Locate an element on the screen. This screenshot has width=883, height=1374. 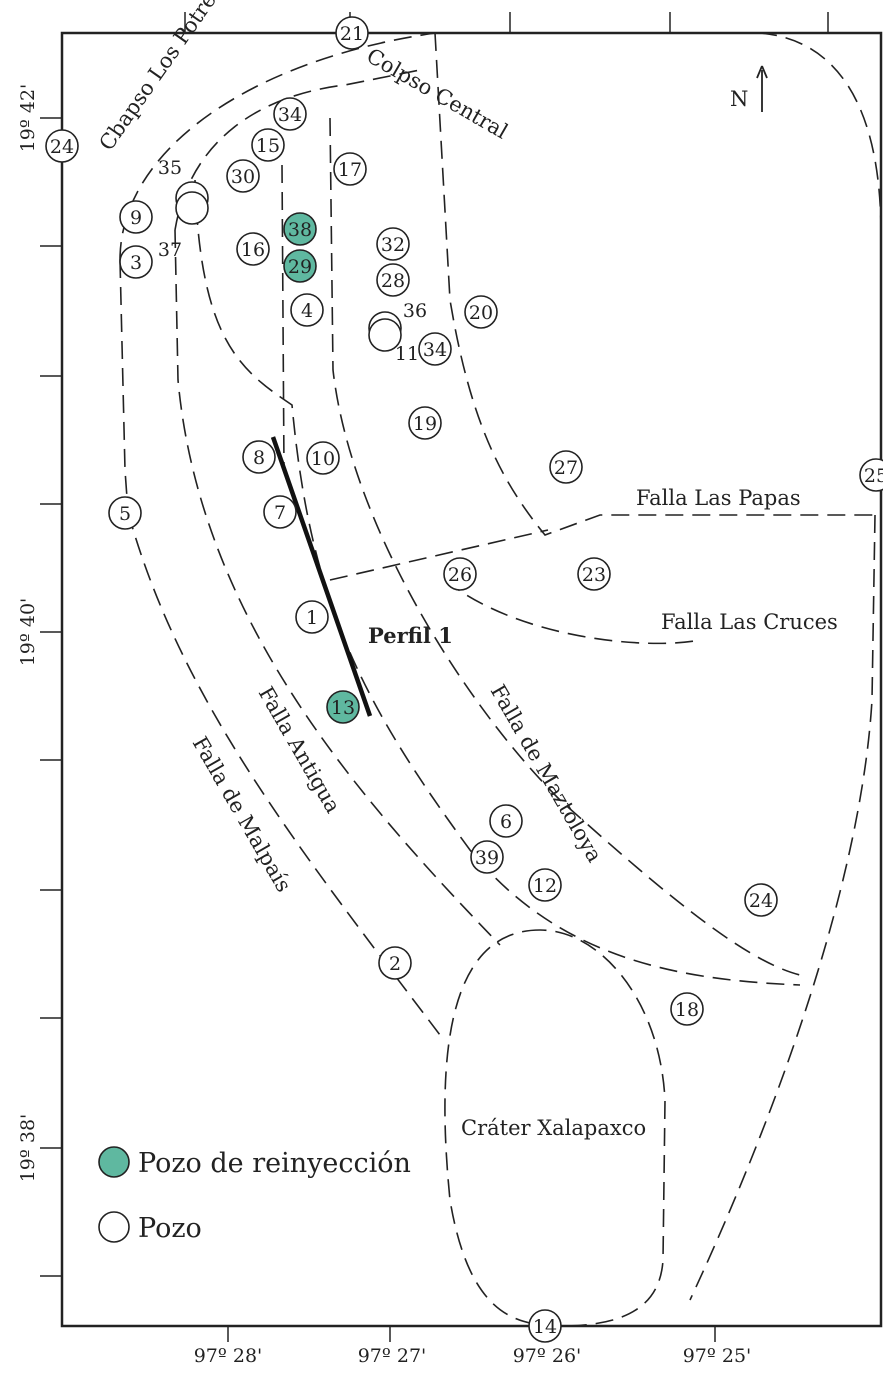
well-marker: 16 is located at coordinates (253, 249).